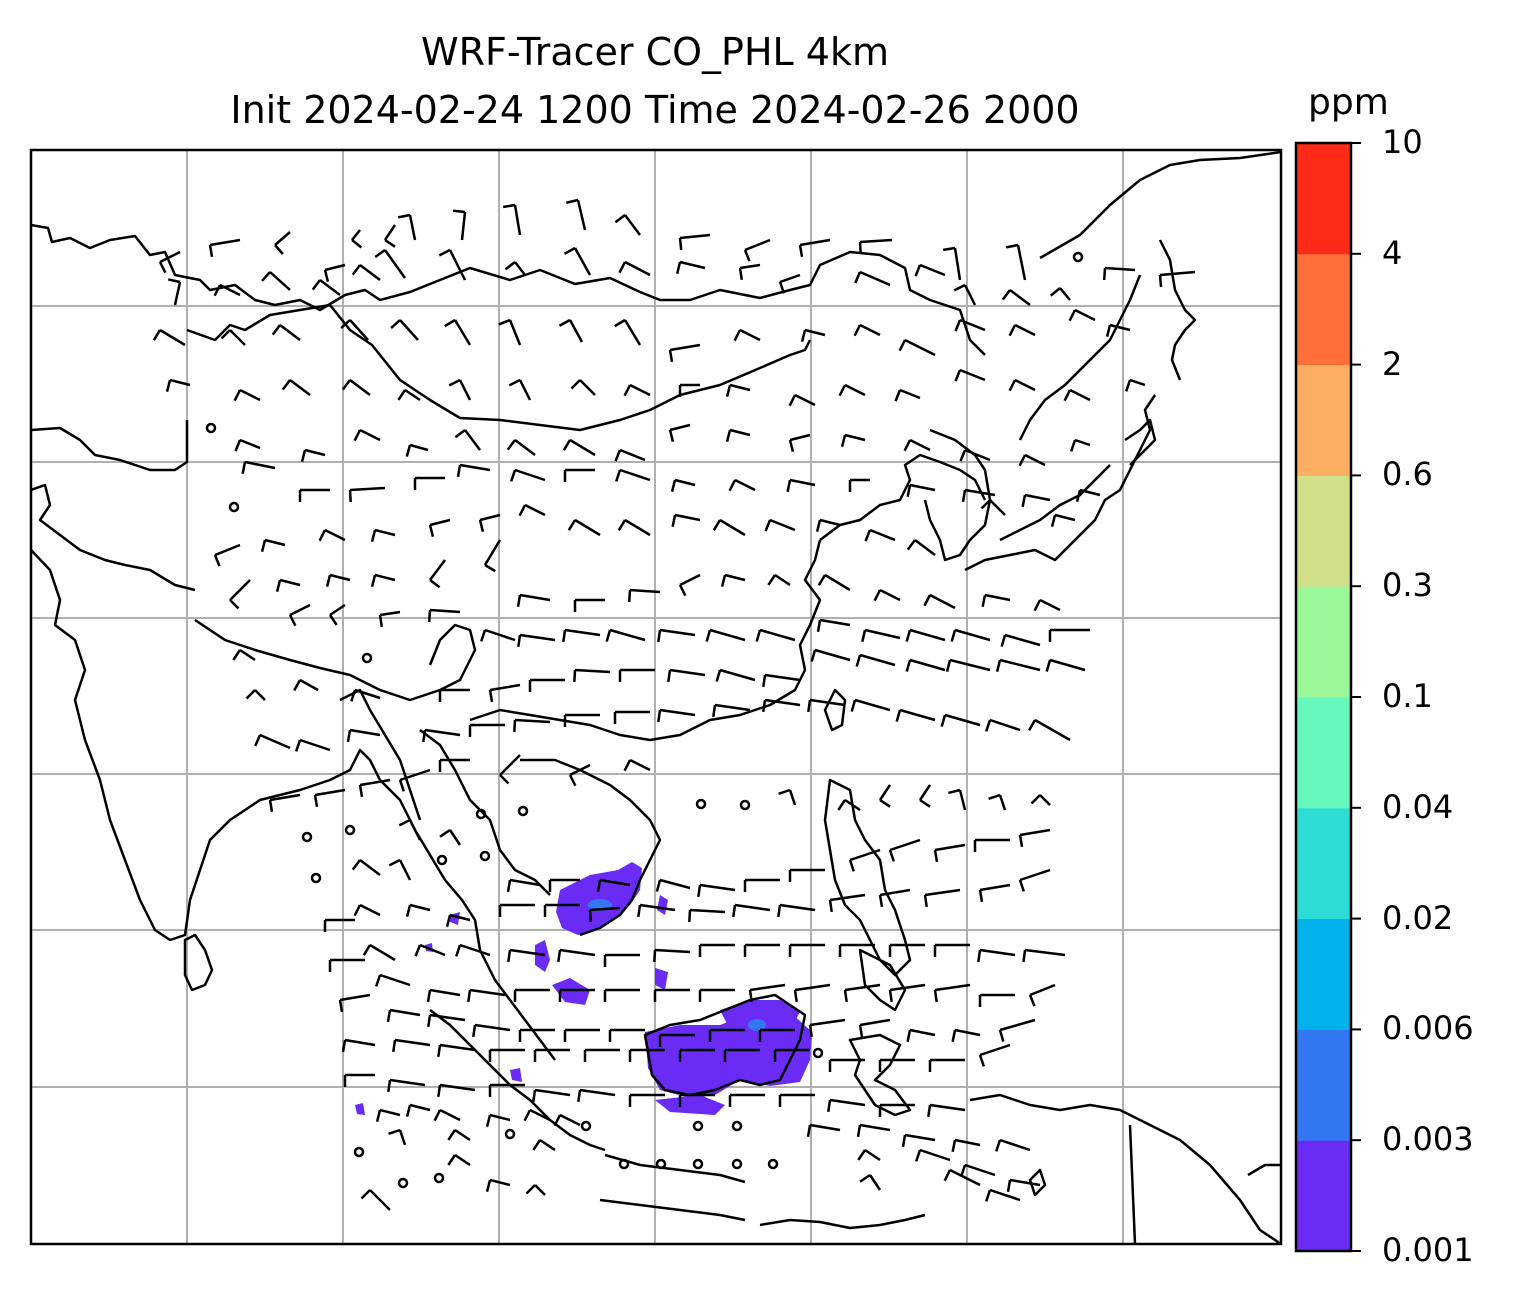  Describe the element at coordinates (1323, 863) in the screenshot. I see `colorbar-band` at that location.